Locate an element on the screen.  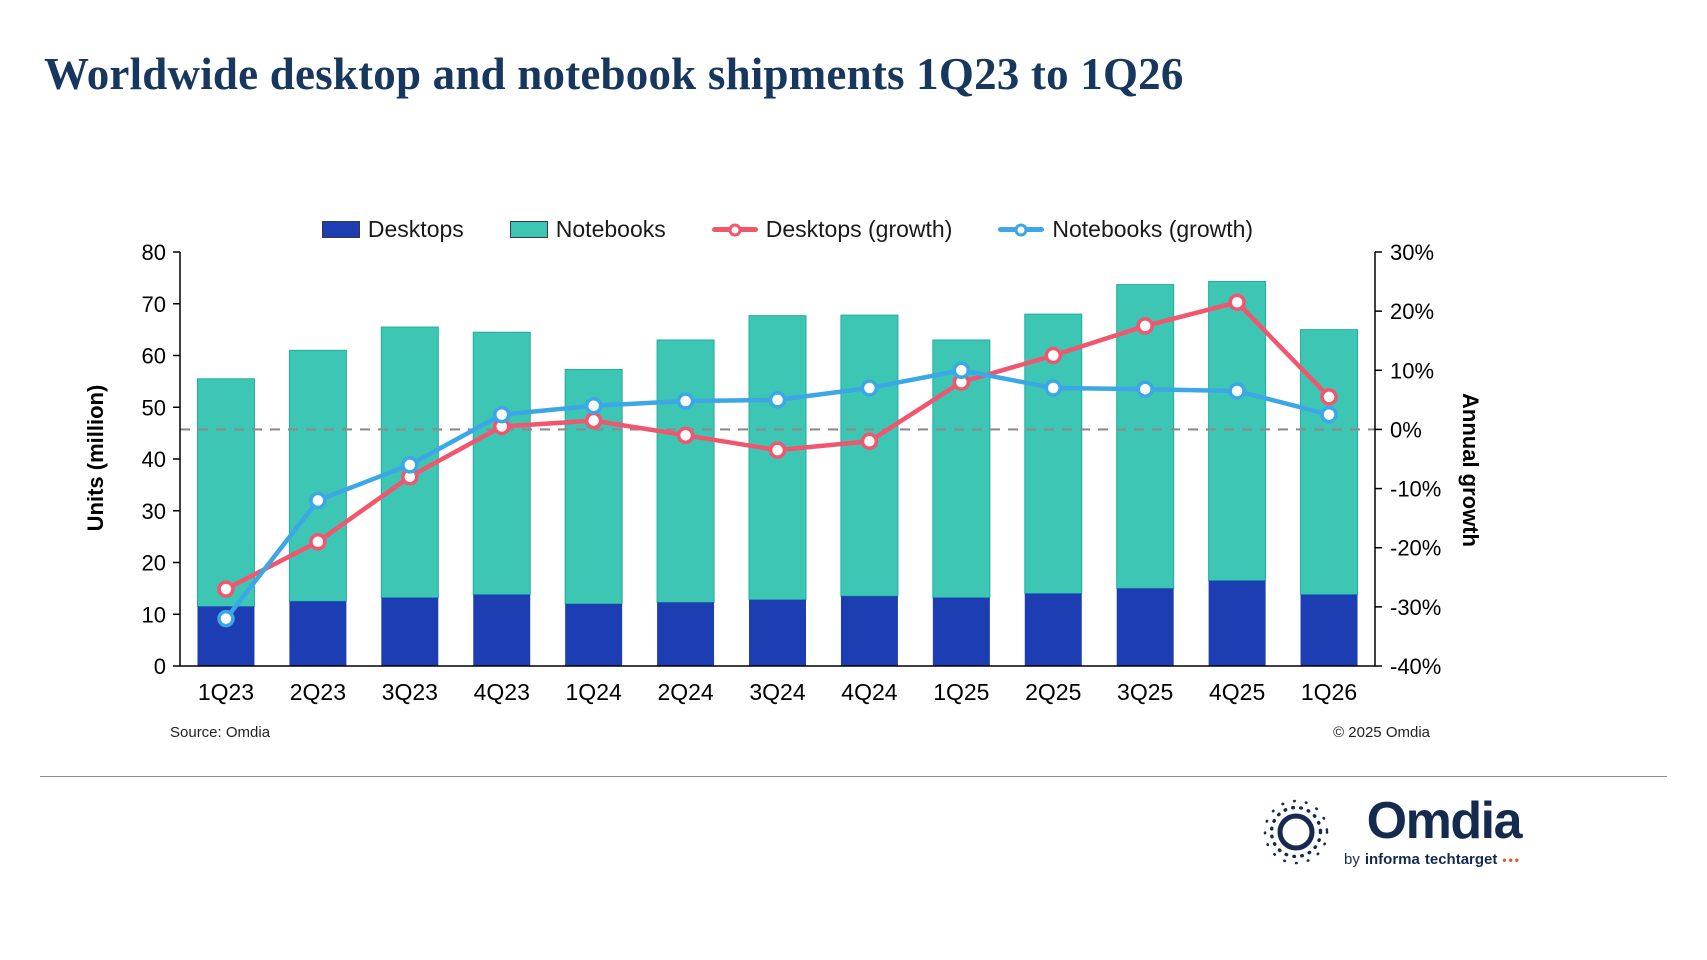
right-tick-label: -10% is located at coordinates (1415, 489).